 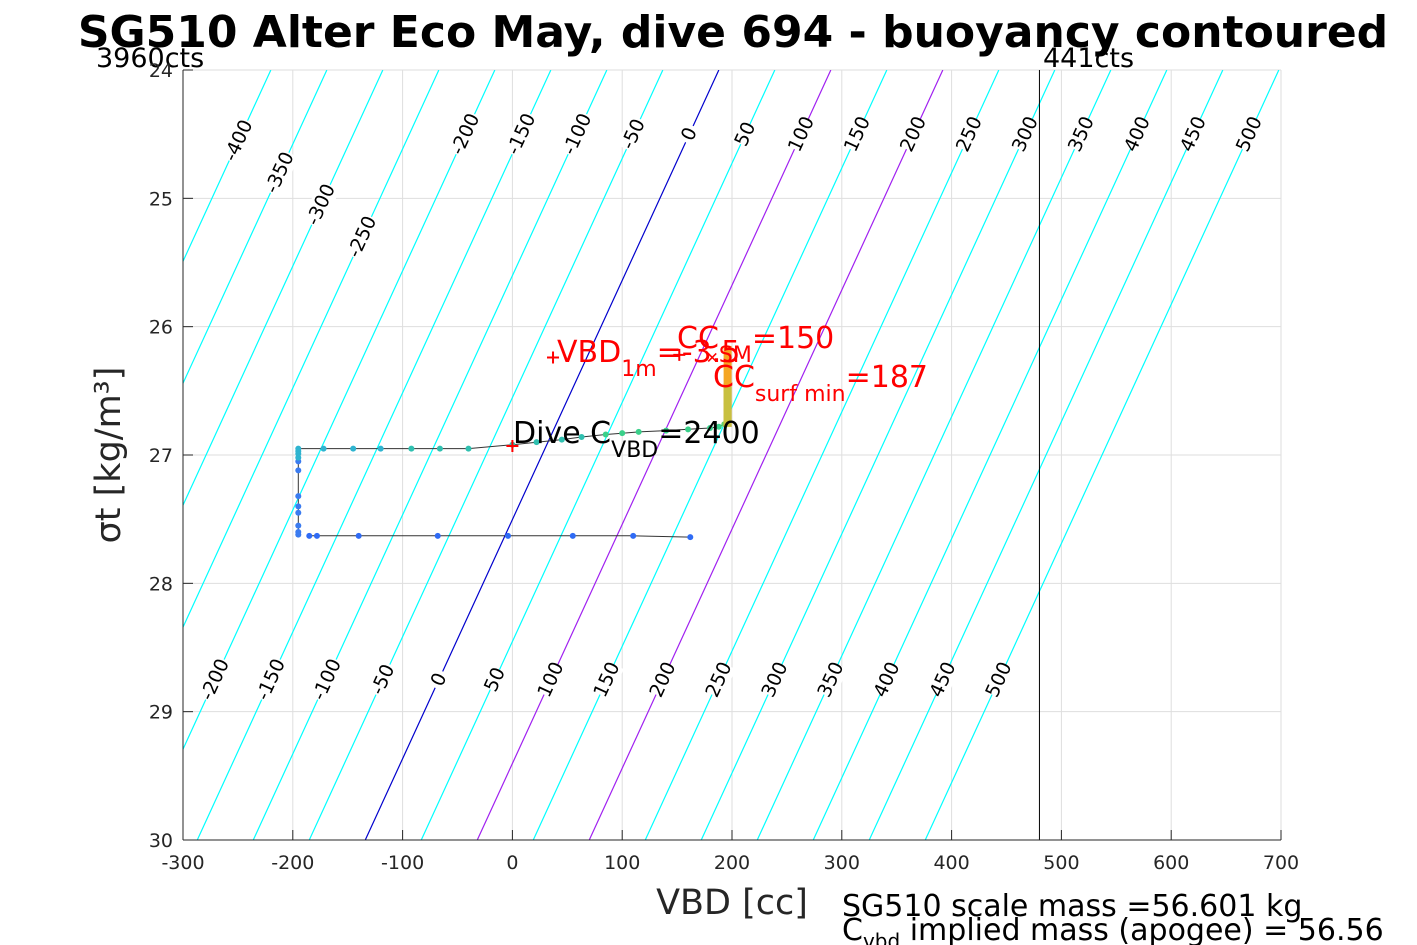 I want to click on cc-sm-annotation: CCSM=150, so click(x=755, y=344).